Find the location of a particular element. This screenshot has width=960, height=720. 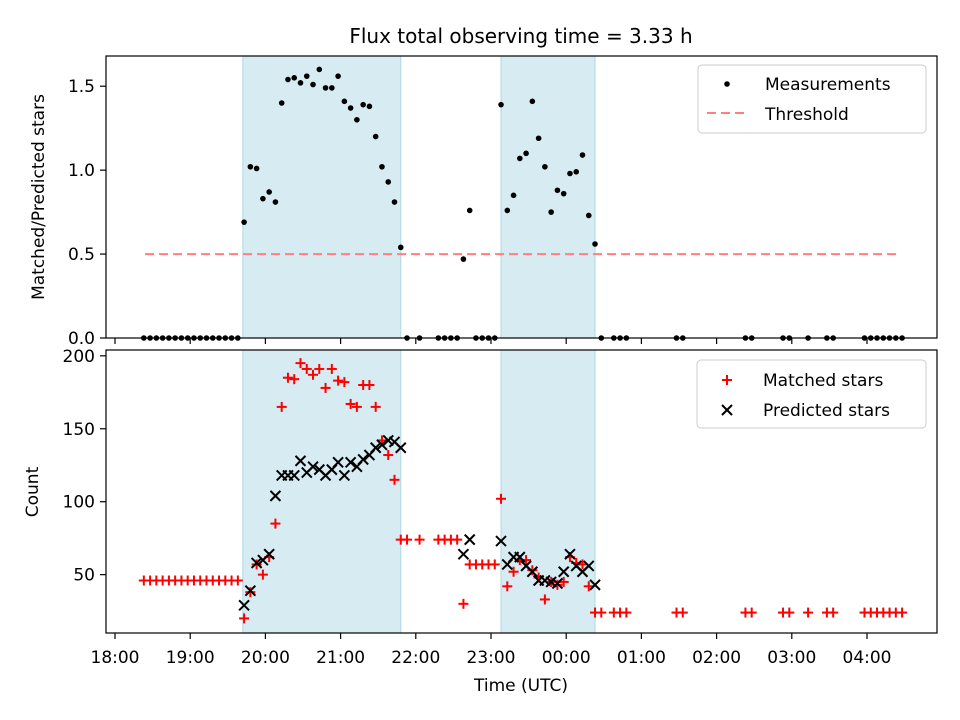

legend-box is located at coordinates (811, 394).